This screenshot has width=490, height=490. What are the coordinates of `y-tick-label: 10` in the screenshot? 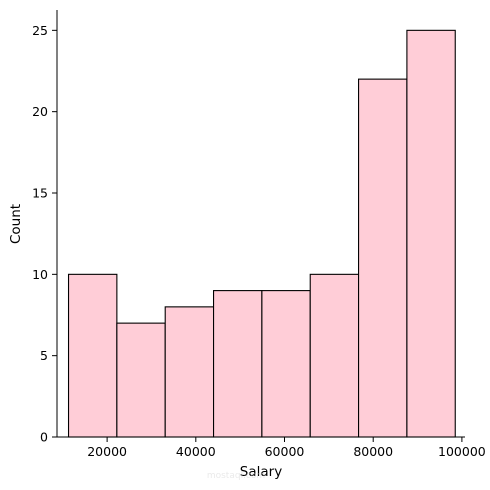 It's located at (40, 274).